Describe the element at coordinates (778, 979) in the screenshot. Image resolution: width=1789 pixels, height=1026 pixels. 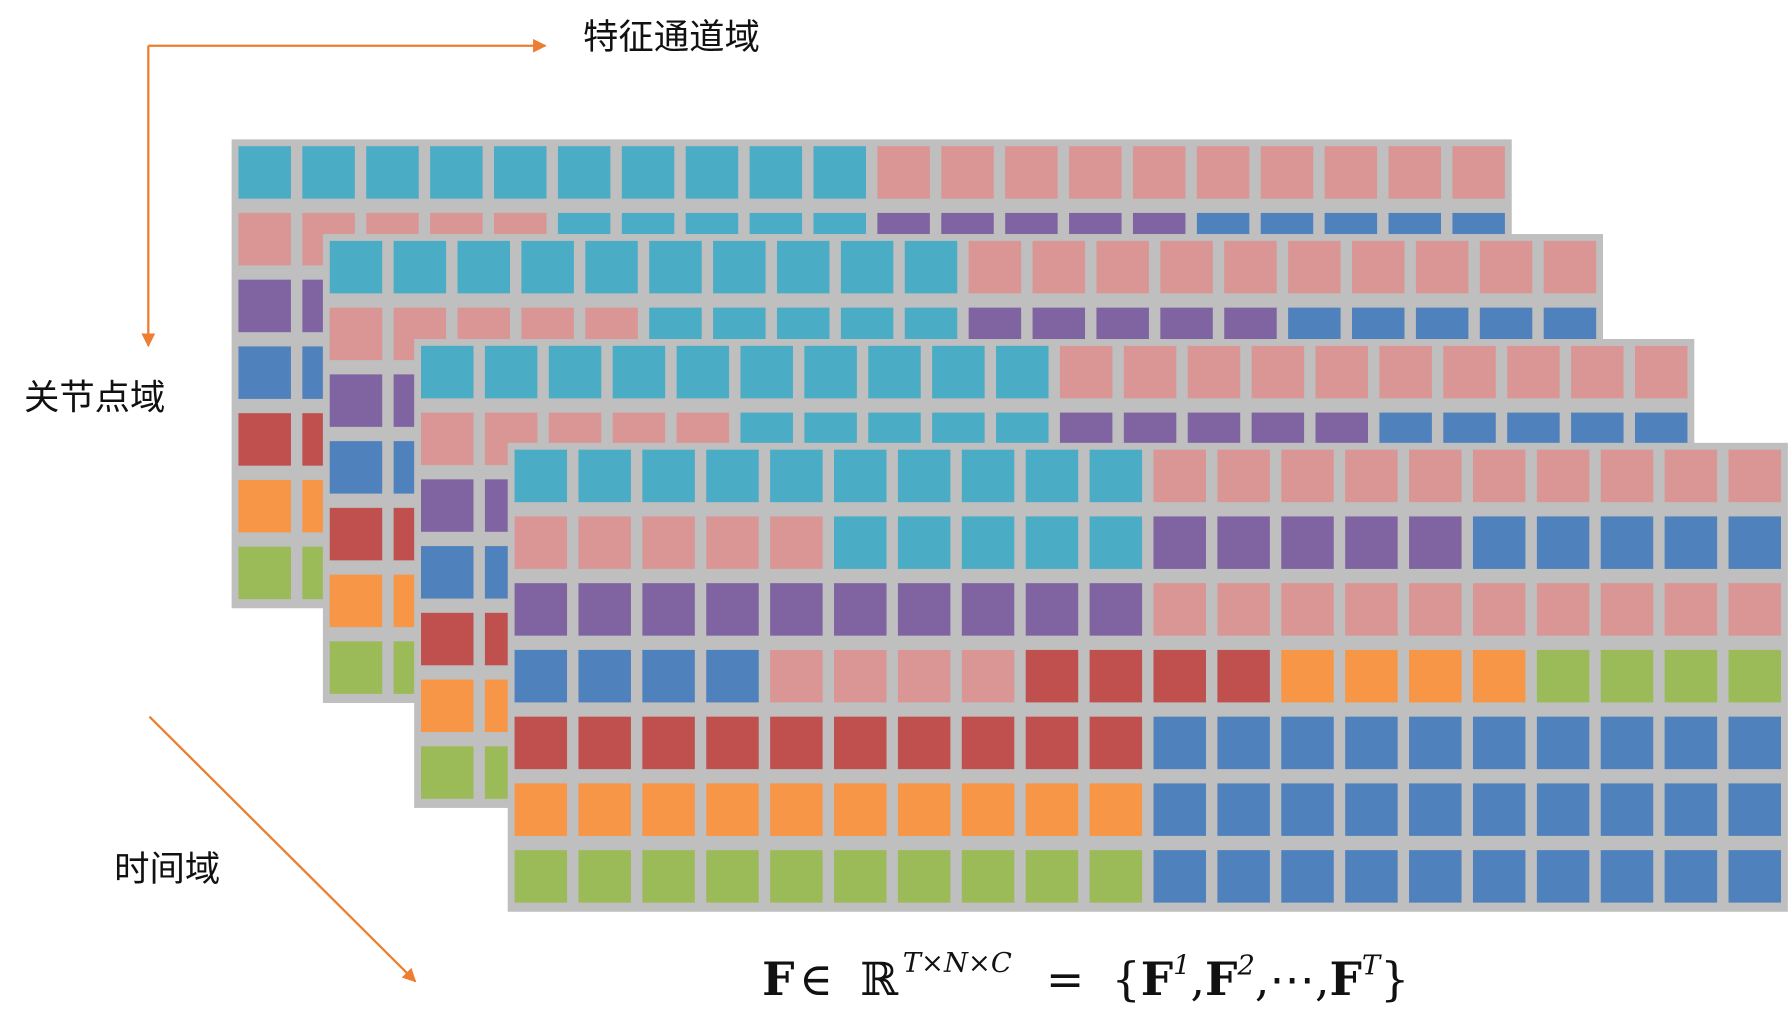
I see `formula-part: F` at that location.